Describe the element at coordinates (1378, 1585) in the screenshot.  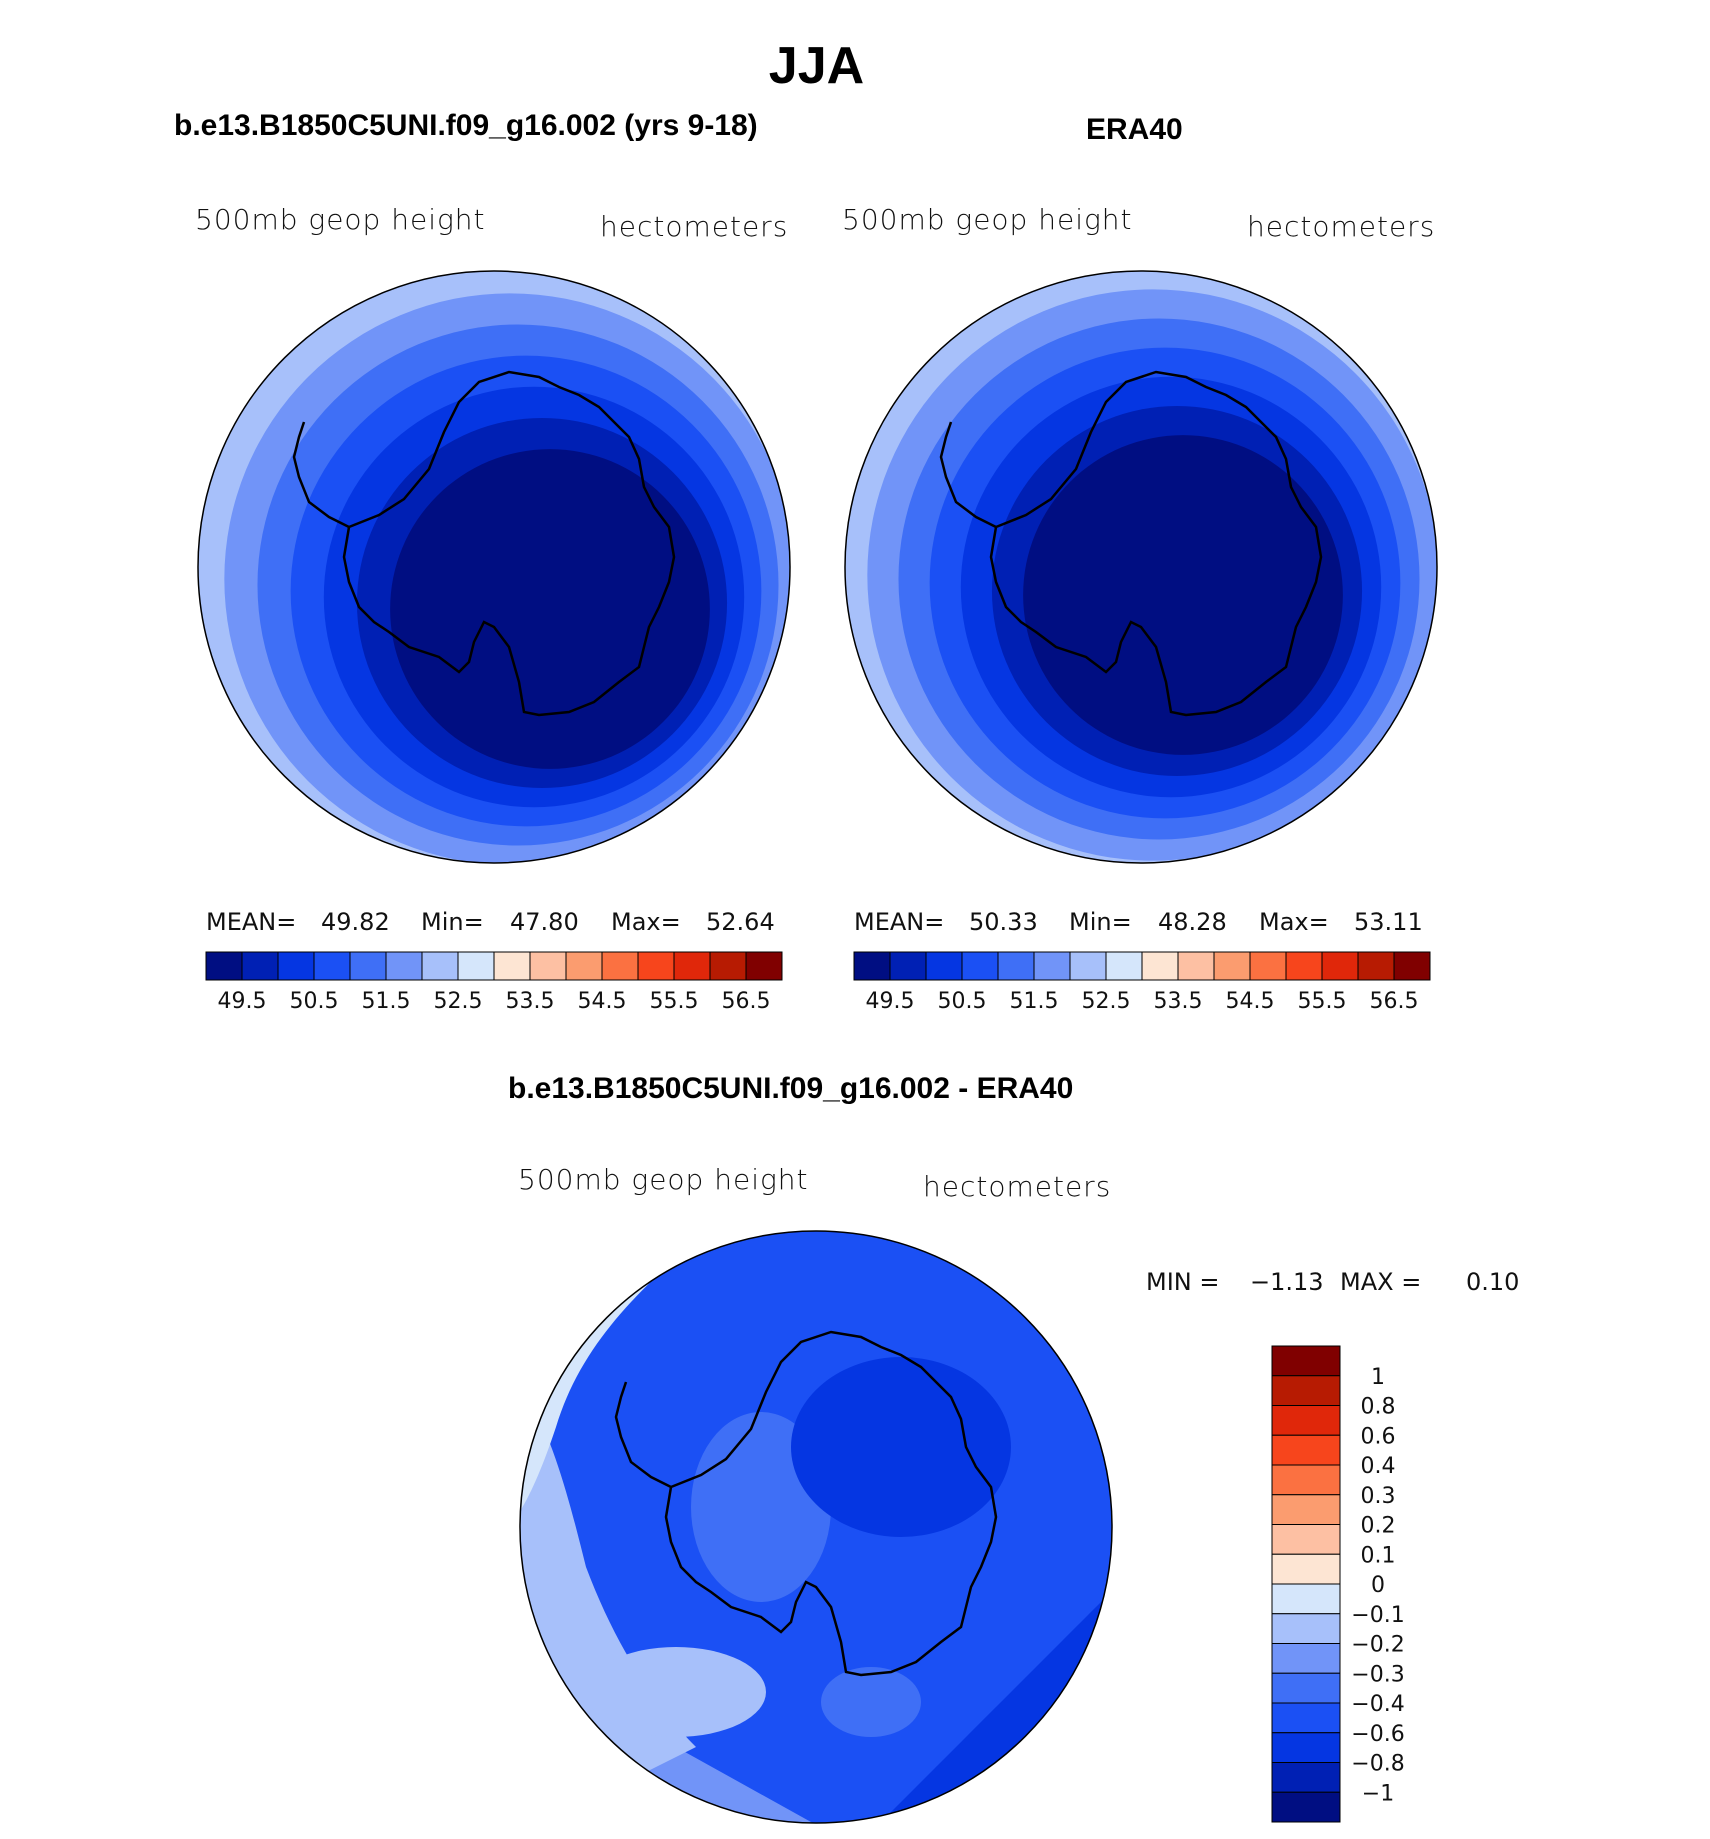
I see `panel3-colorbar-tick-label: 0` at that location.